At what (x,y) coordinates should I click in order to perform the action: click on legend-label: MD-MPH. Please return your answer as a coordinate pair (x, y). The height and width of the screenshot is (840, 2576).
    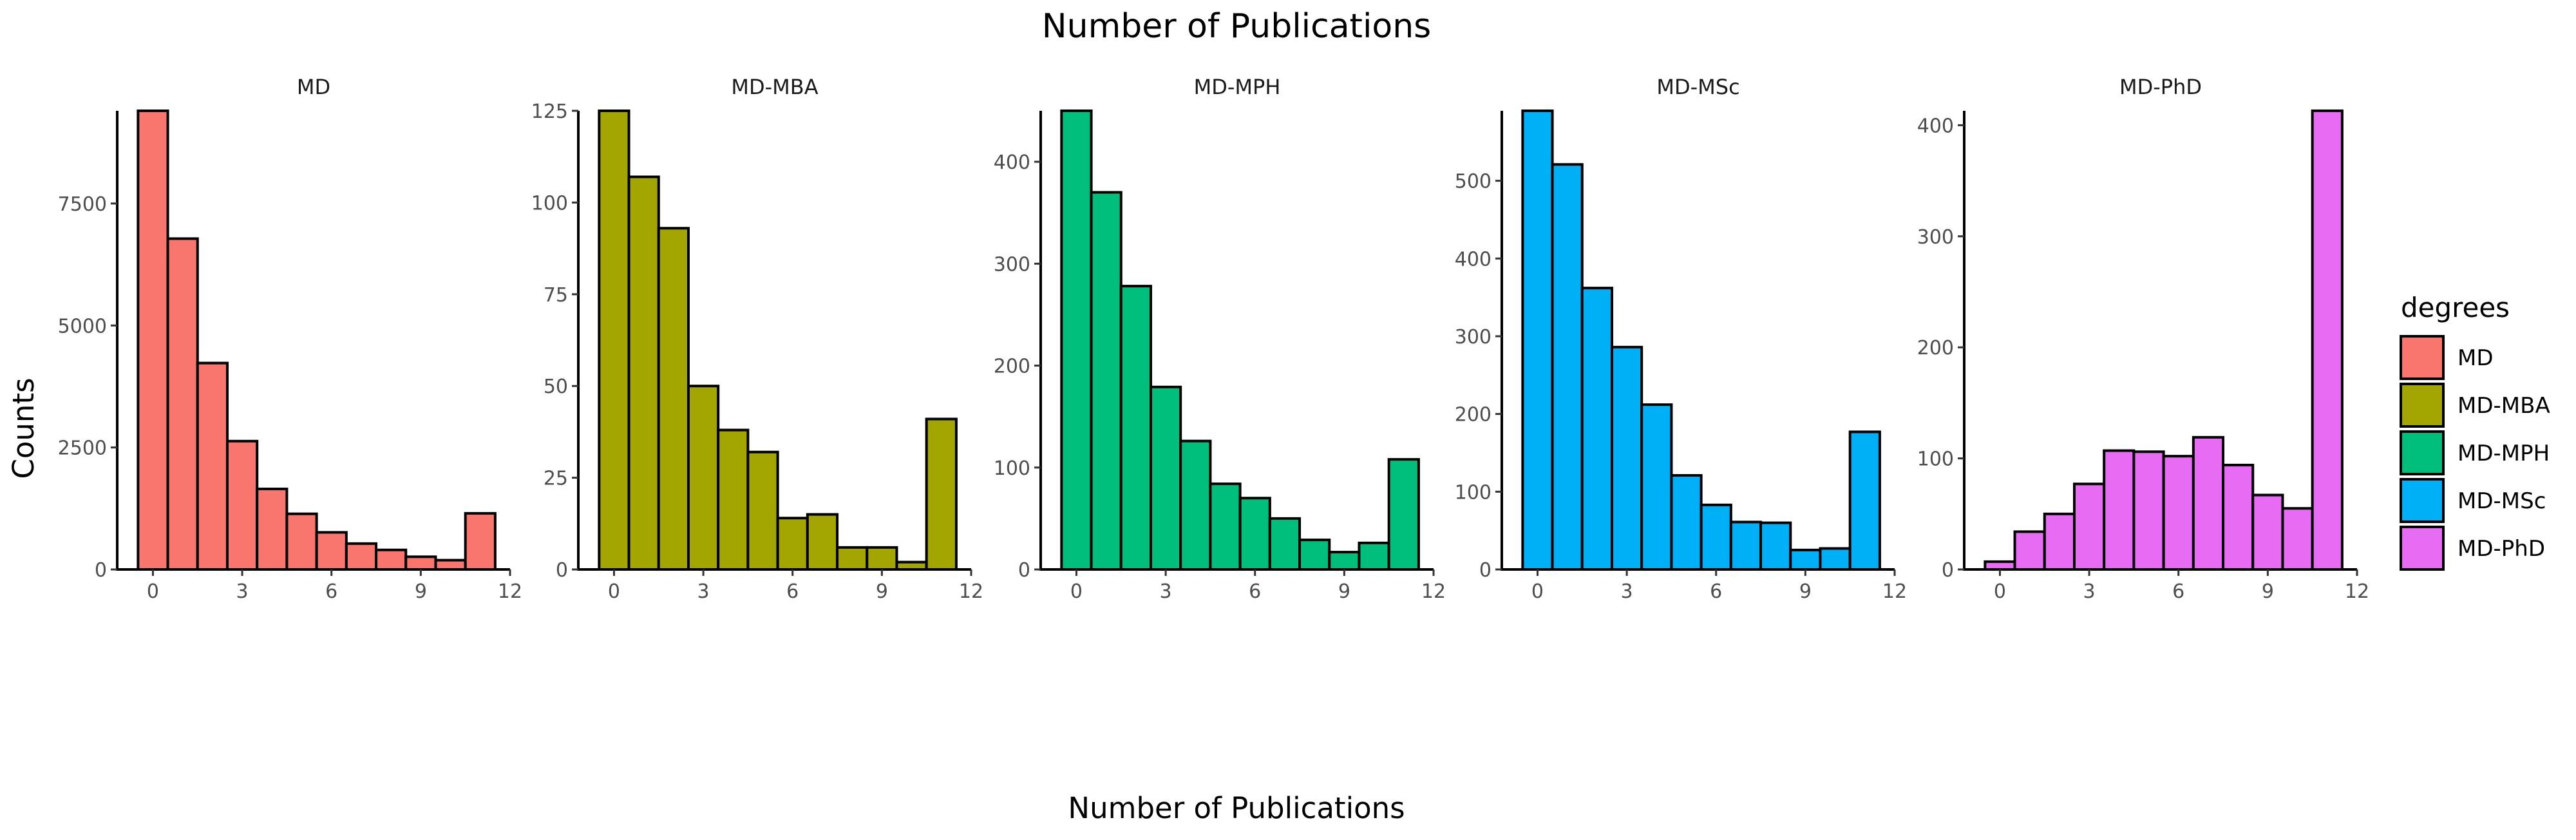
    Looking at the image, I should click on (2504, 453).